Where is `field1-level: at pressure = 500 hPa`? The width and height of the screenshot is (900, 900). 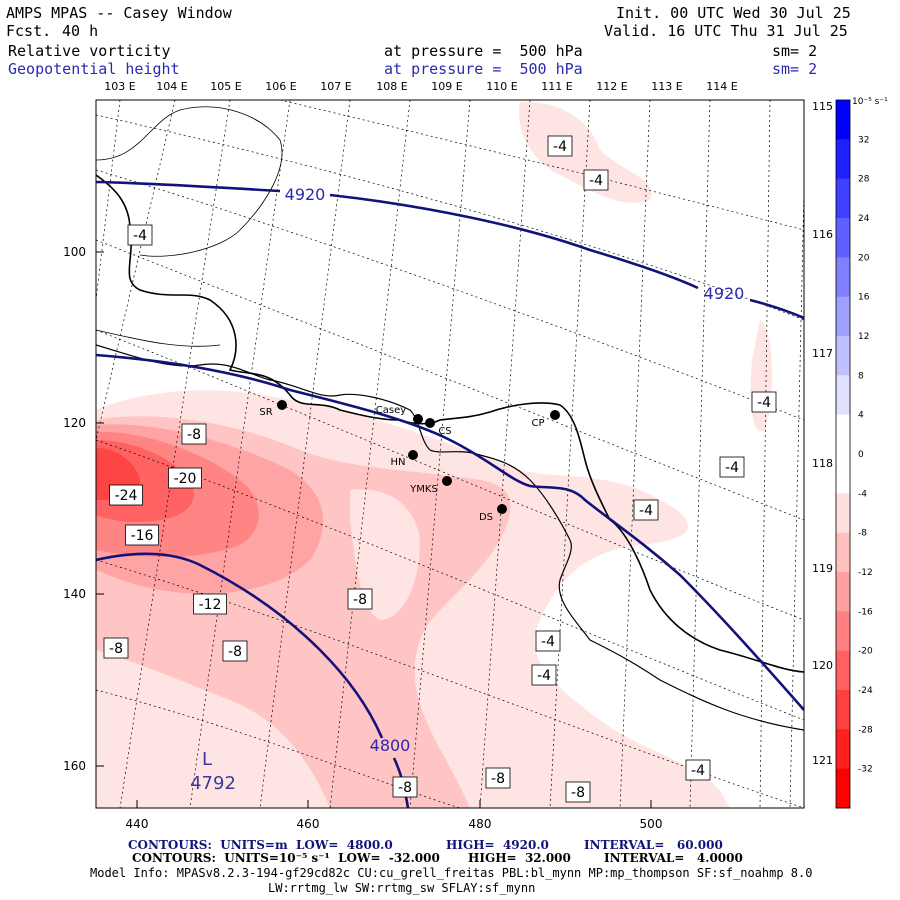 field1-level: at pressure = 500 hPa is located at coordinates (483, 51).